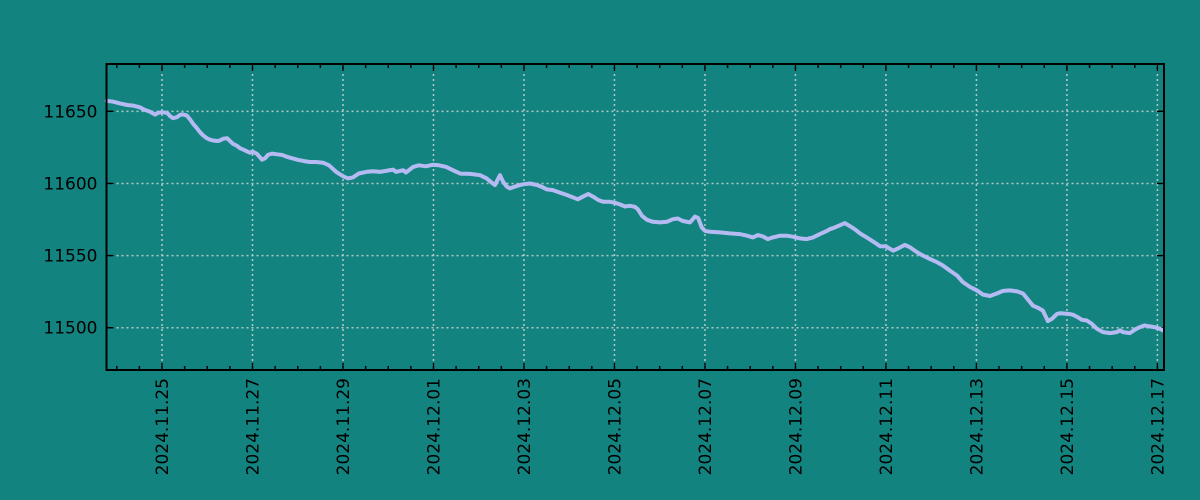 This screenshot has width=1200, height=500. What do you see at coordinates (70, 329) in the screenshot?
I see `y-tick-label: 11500` at bounding box center [70, 329].